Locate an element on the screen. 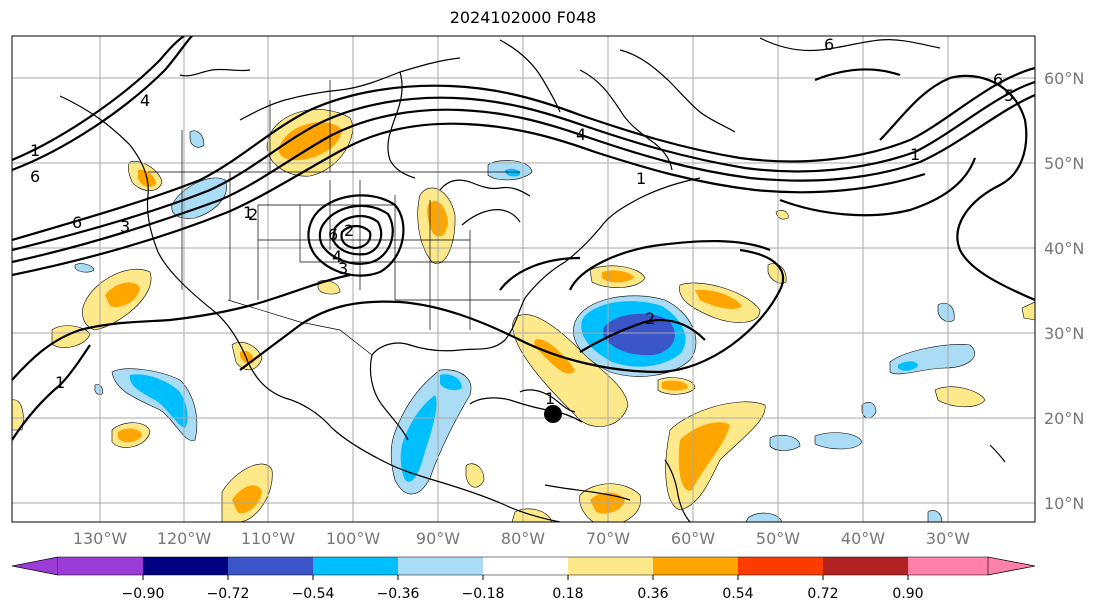 This screenshot has height=615, width=1105. lat-label: 40°N is located at coordinates (1064, 248).